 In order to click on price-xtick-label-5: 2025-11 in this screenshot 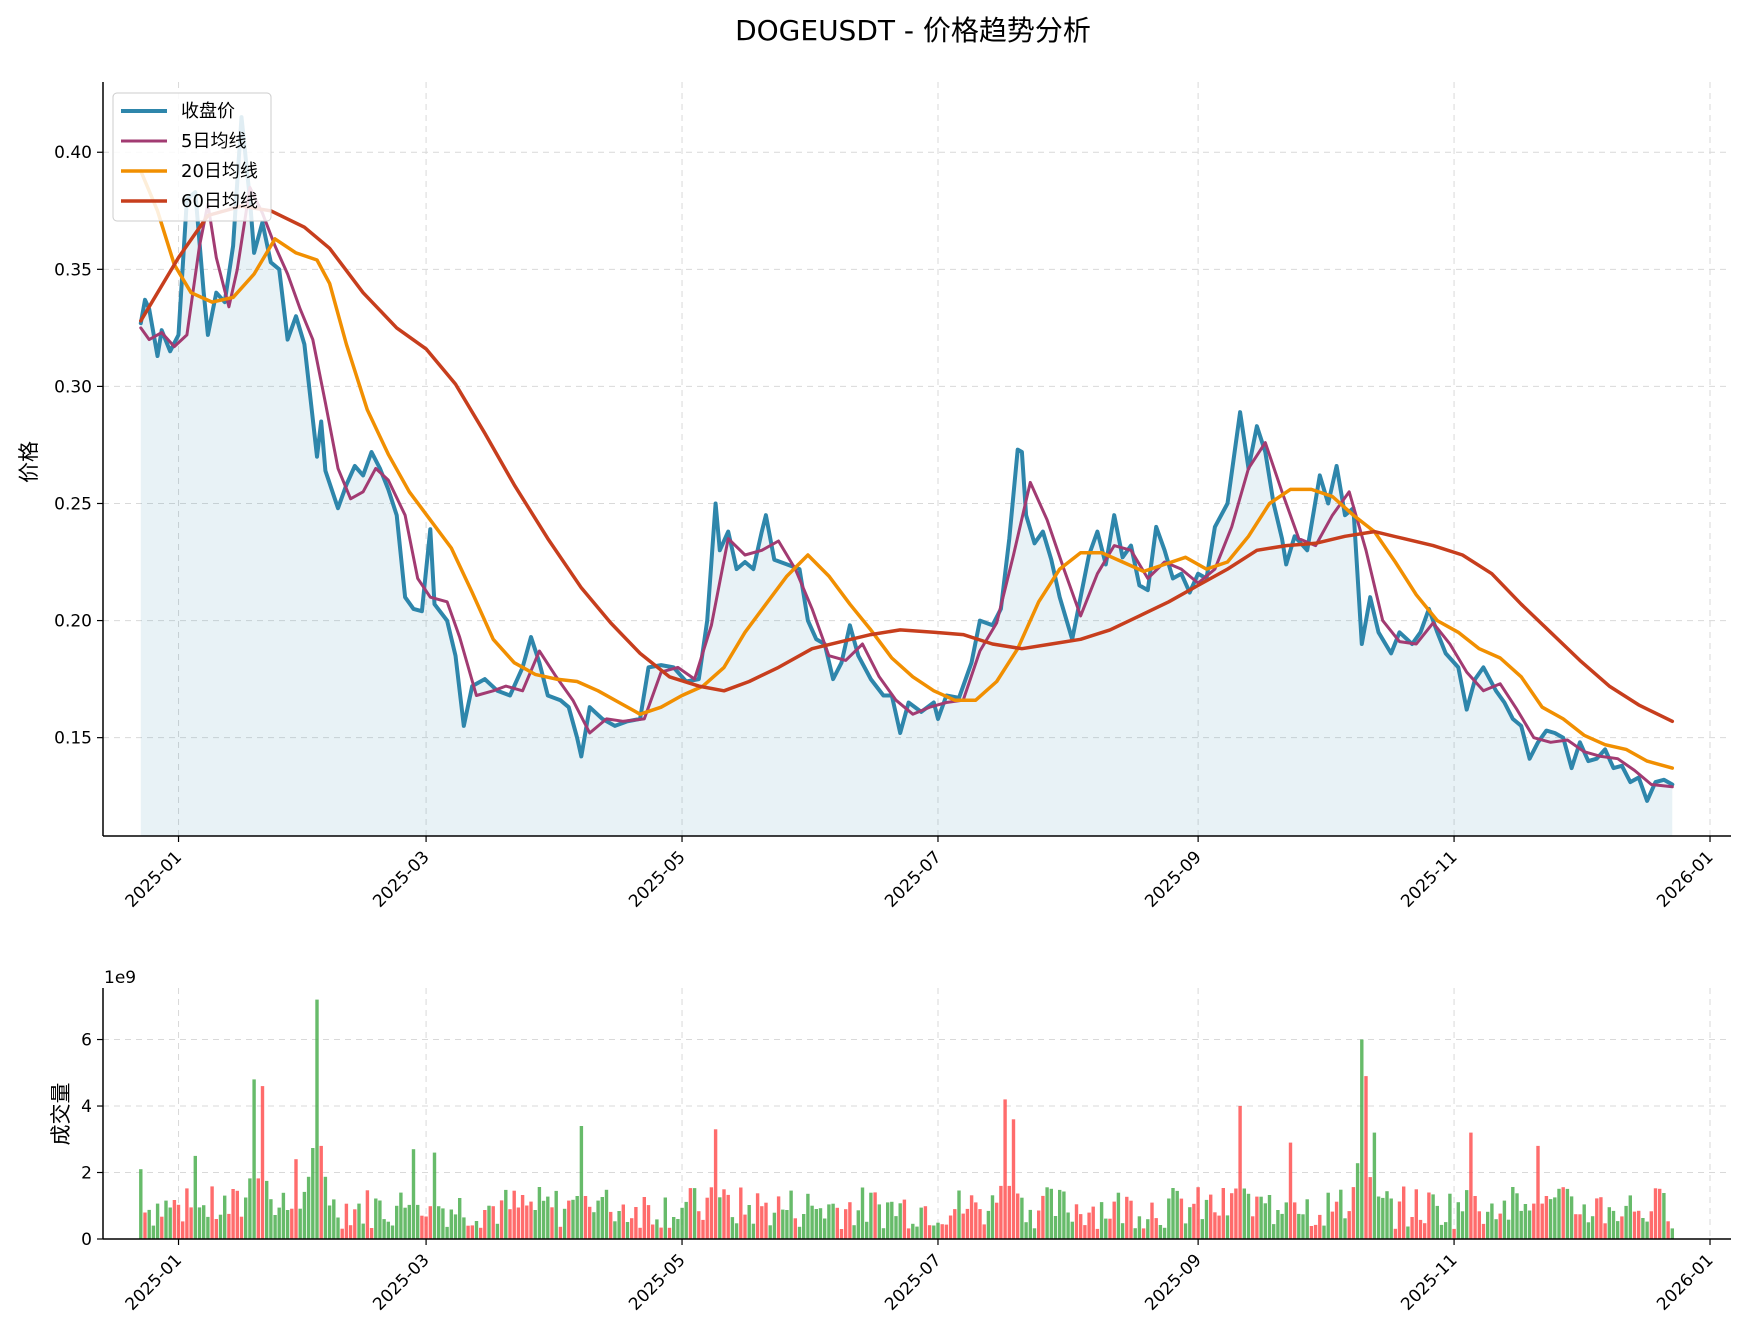, I will do `click(1429, 879)`.